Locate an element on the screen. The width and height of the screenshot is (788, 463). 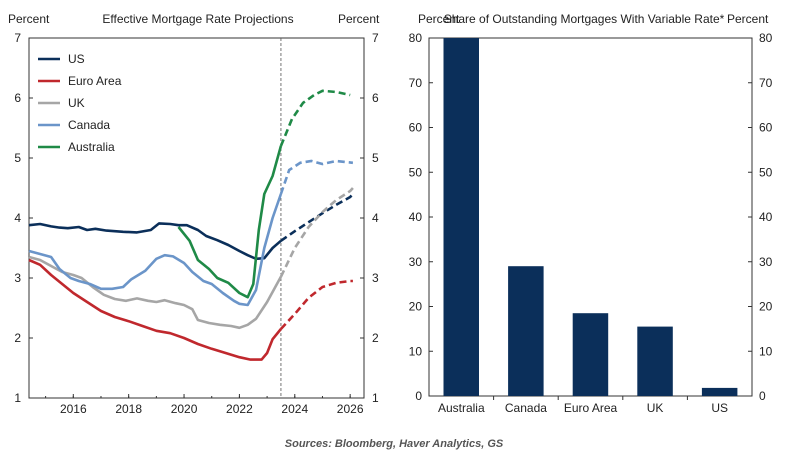
right-ytick-label-right: 80 is located at coordinates (766, 38).